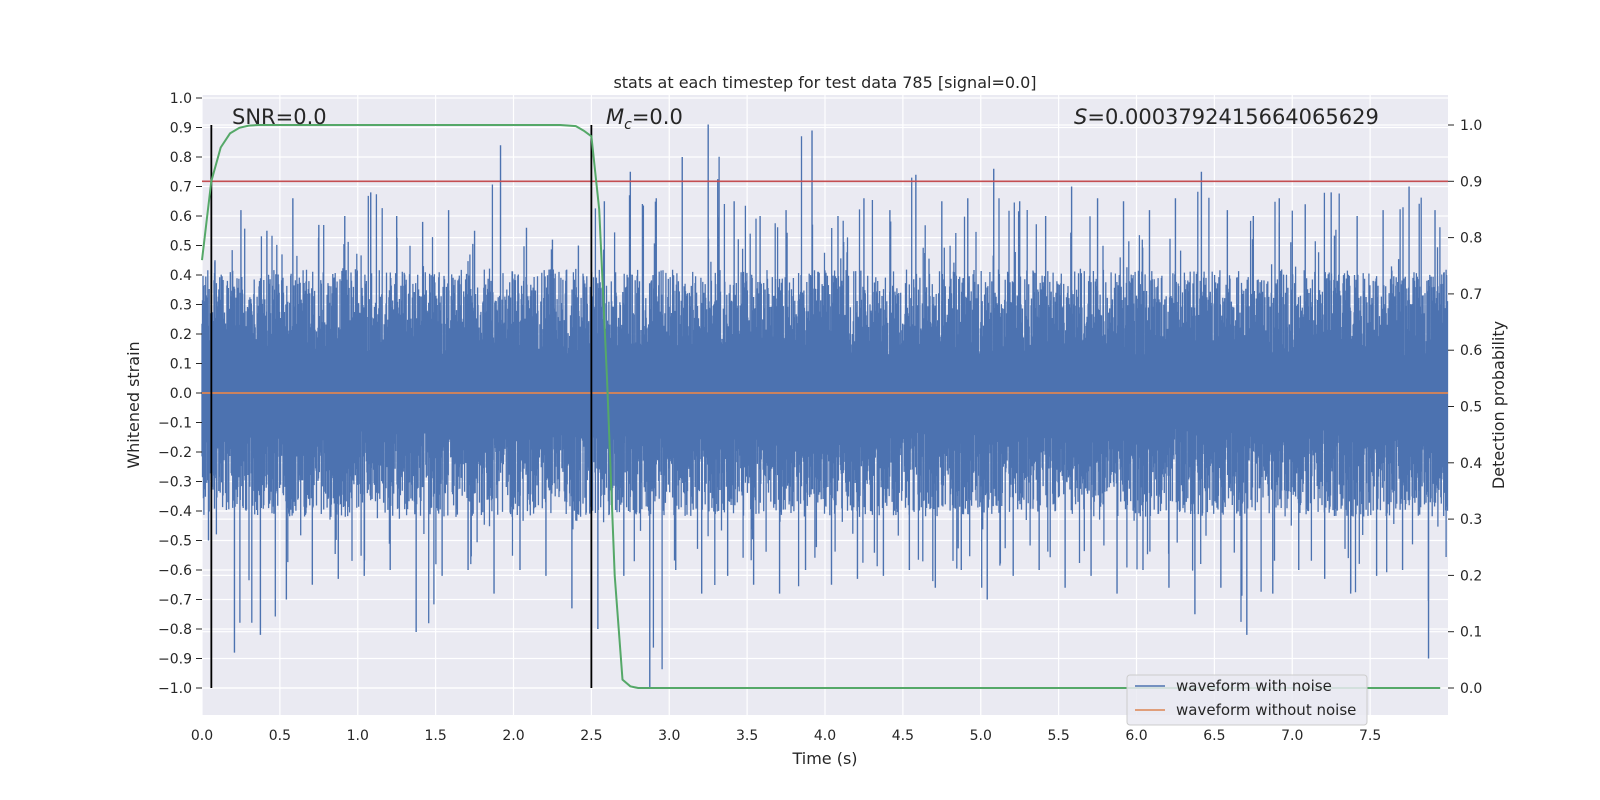 The image size is (1600, 800). I want to click on y2-tick-label: 0.5, so click(1471, 408).